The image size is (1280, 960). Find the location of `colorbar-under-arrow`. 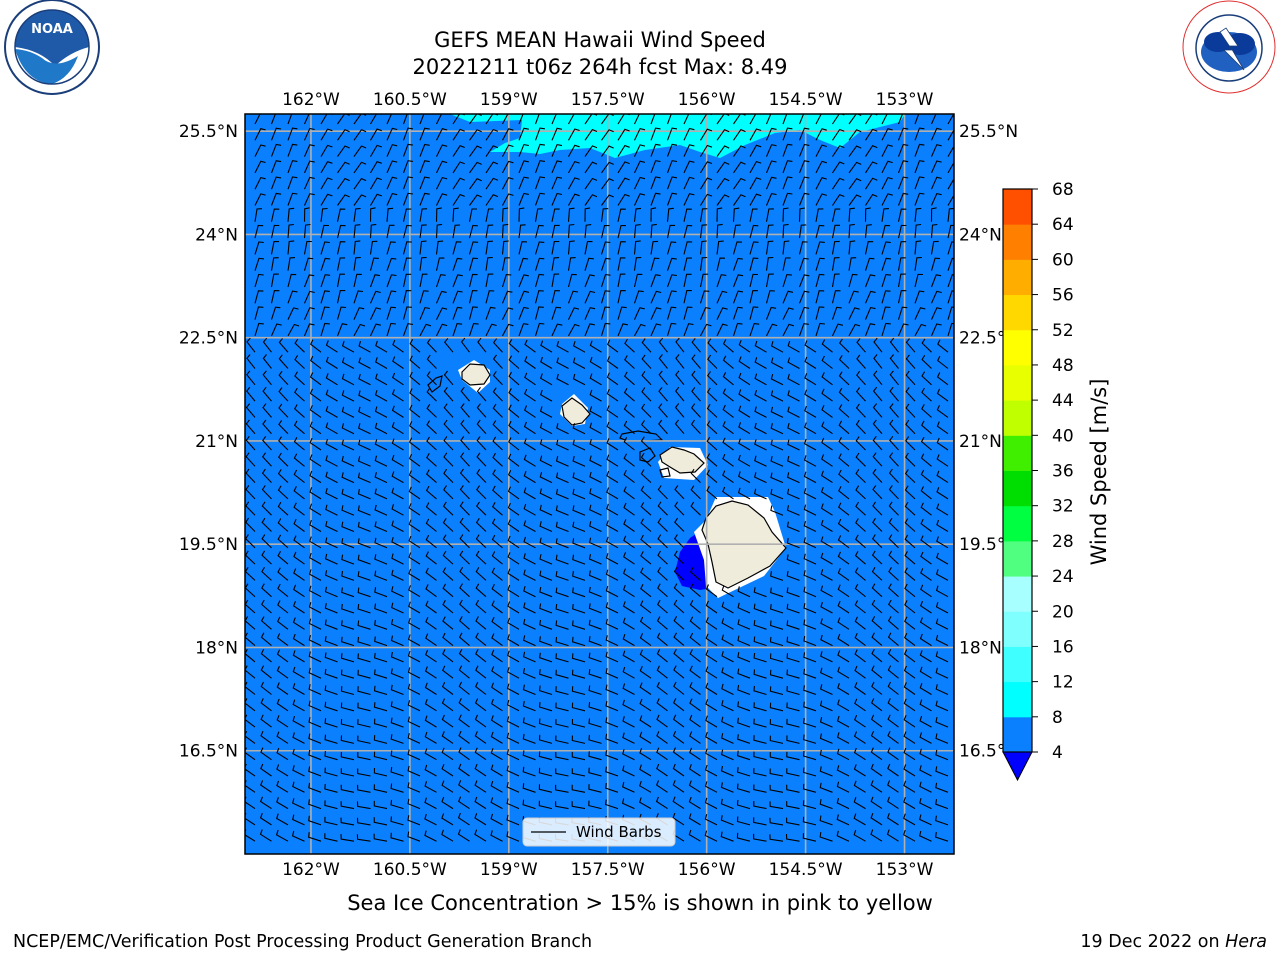

colorbar-under-arrow is located at coordinates (1017, 766).